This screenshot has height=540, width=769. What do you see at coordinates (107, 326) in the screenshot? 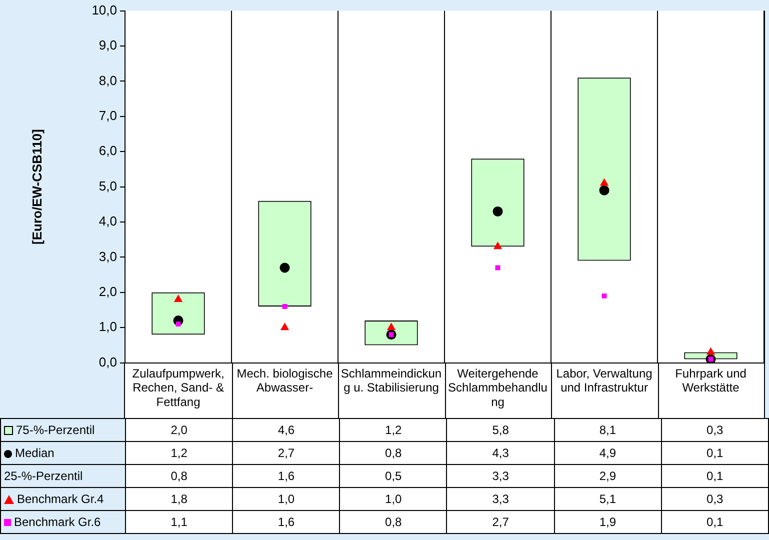
I see `y-tick-label: 1,0` at bounding box center [107, 326].